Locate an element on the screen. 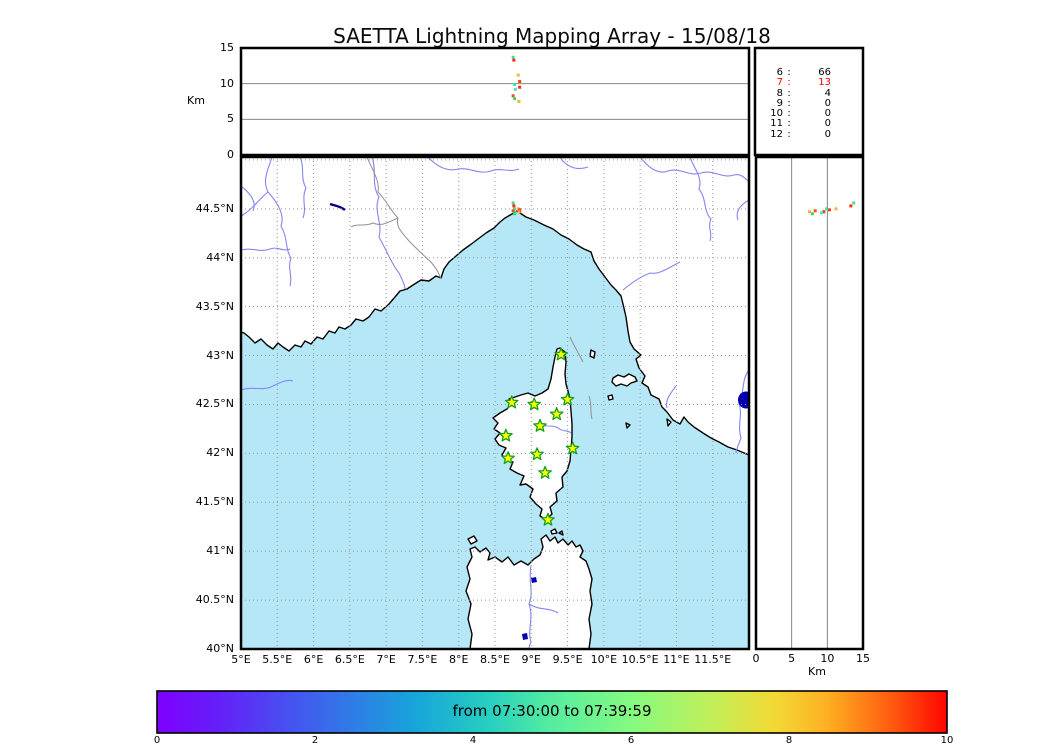 The image size is (1050, 750). tick-label-lon: 10.5°E is located at coordinates (640, 659).